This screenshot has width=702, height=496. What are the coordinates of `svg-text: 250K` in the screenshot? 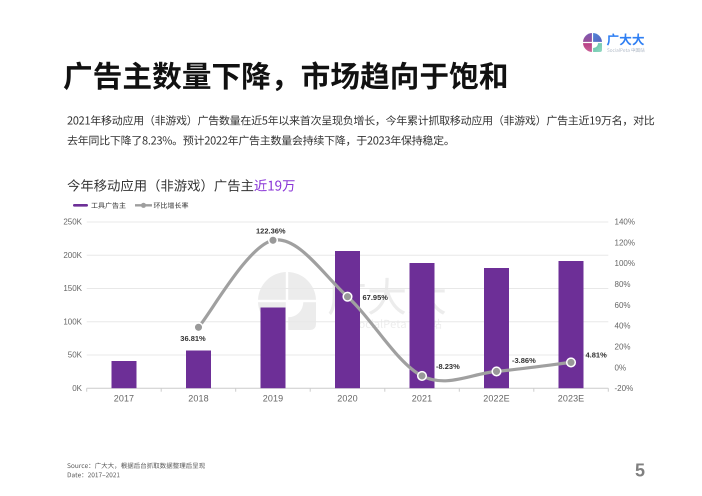 It's located at (72, 222).